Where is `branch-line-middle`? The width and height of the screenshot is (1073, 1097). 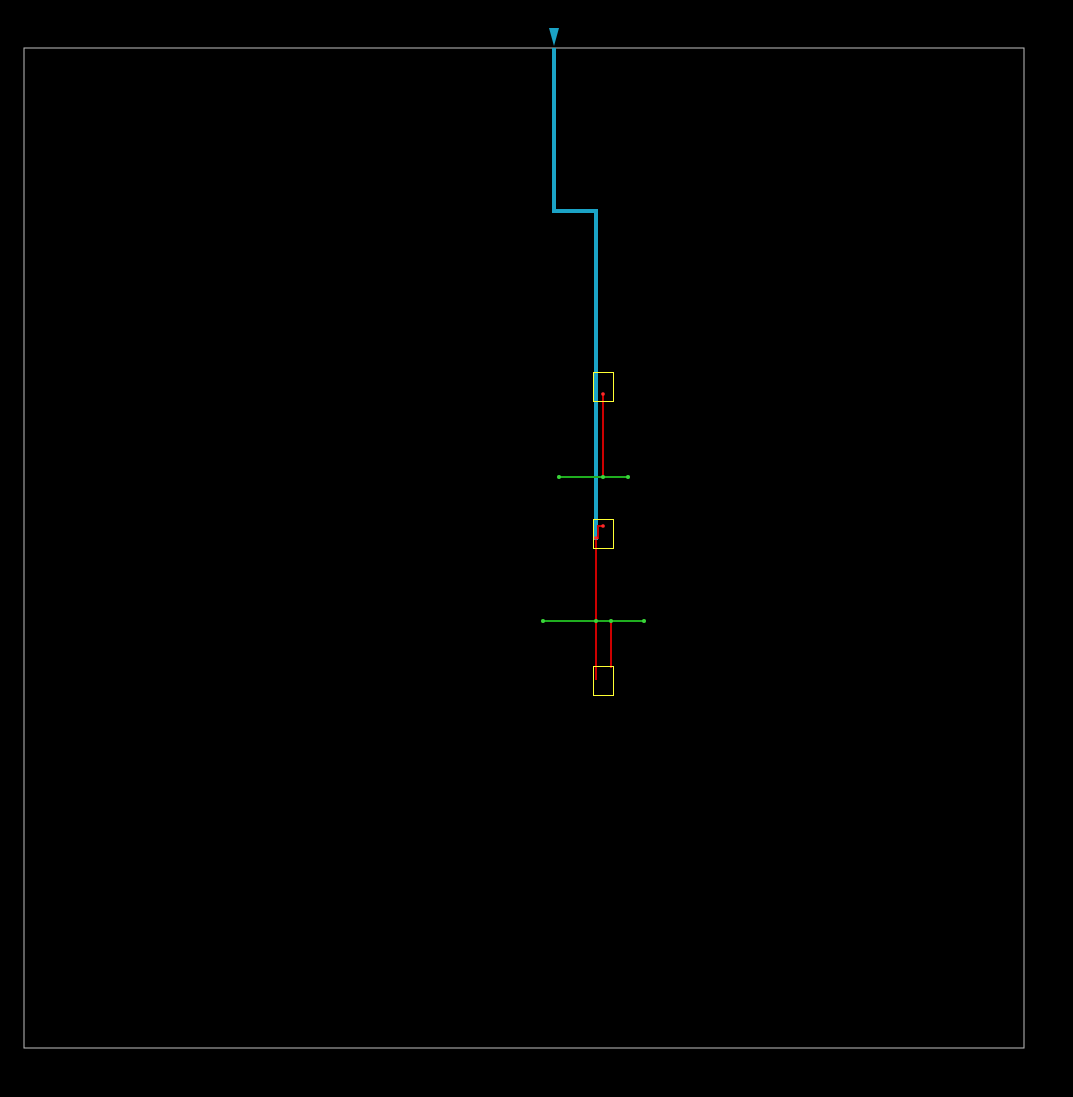 branch-line-middle is located at coordinates (599, 532).